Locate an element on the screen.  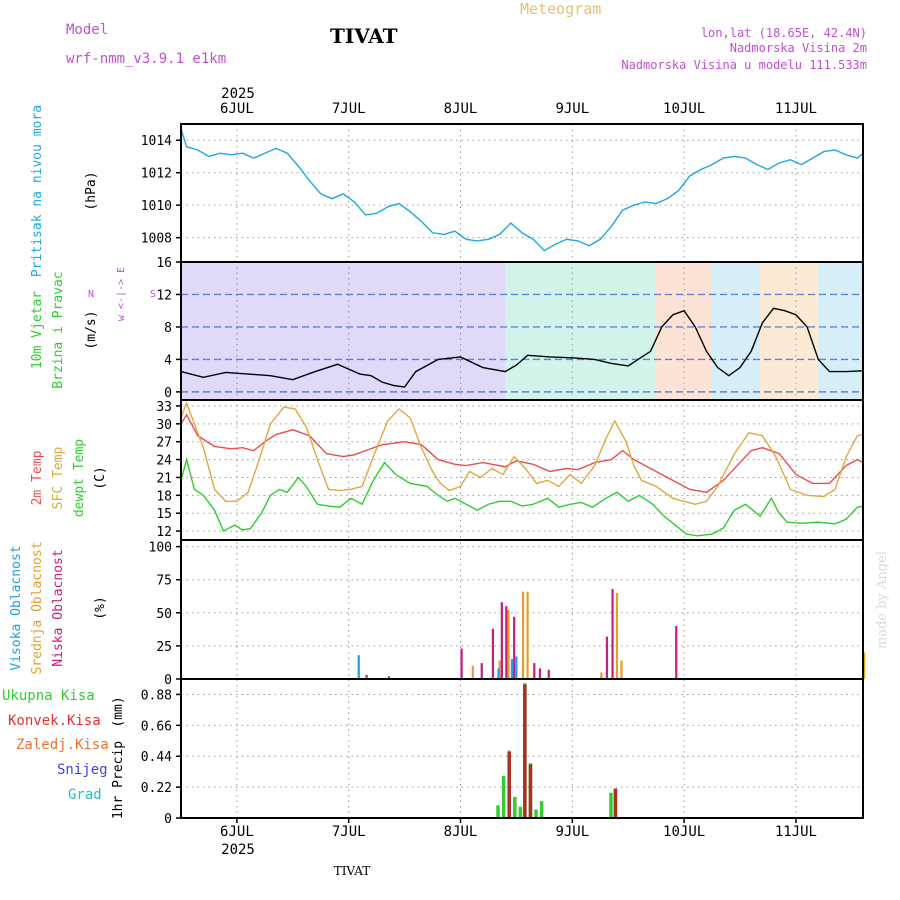
wind_speed-line is located at coordinates (522, 347).